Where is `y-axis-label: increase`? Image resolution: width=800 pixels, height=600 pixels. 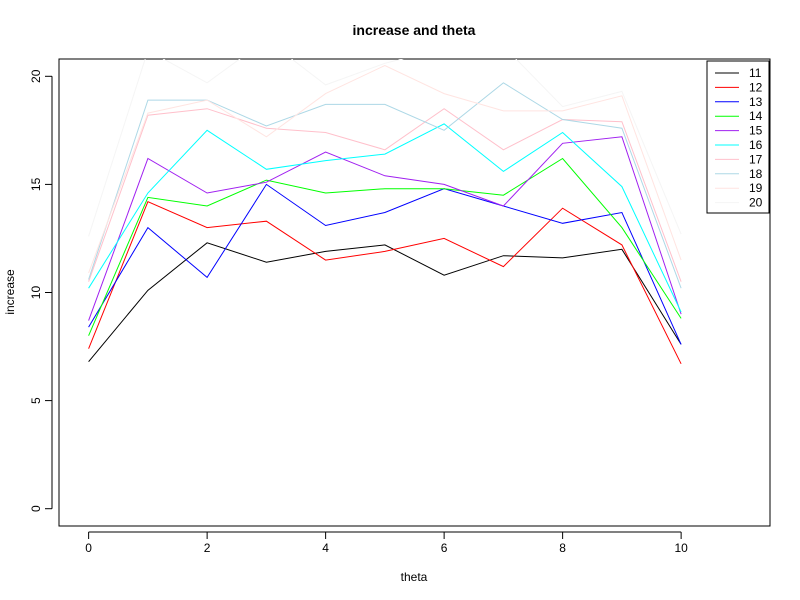
y-axis-label: increase is located at coordinates (10, 292).